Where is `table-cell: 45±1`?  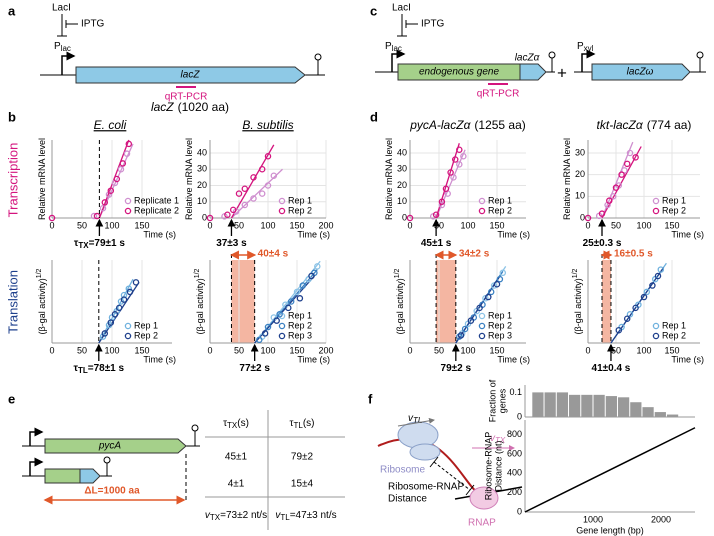
table-cell: 45±1 is located at coordinates (236, 457).